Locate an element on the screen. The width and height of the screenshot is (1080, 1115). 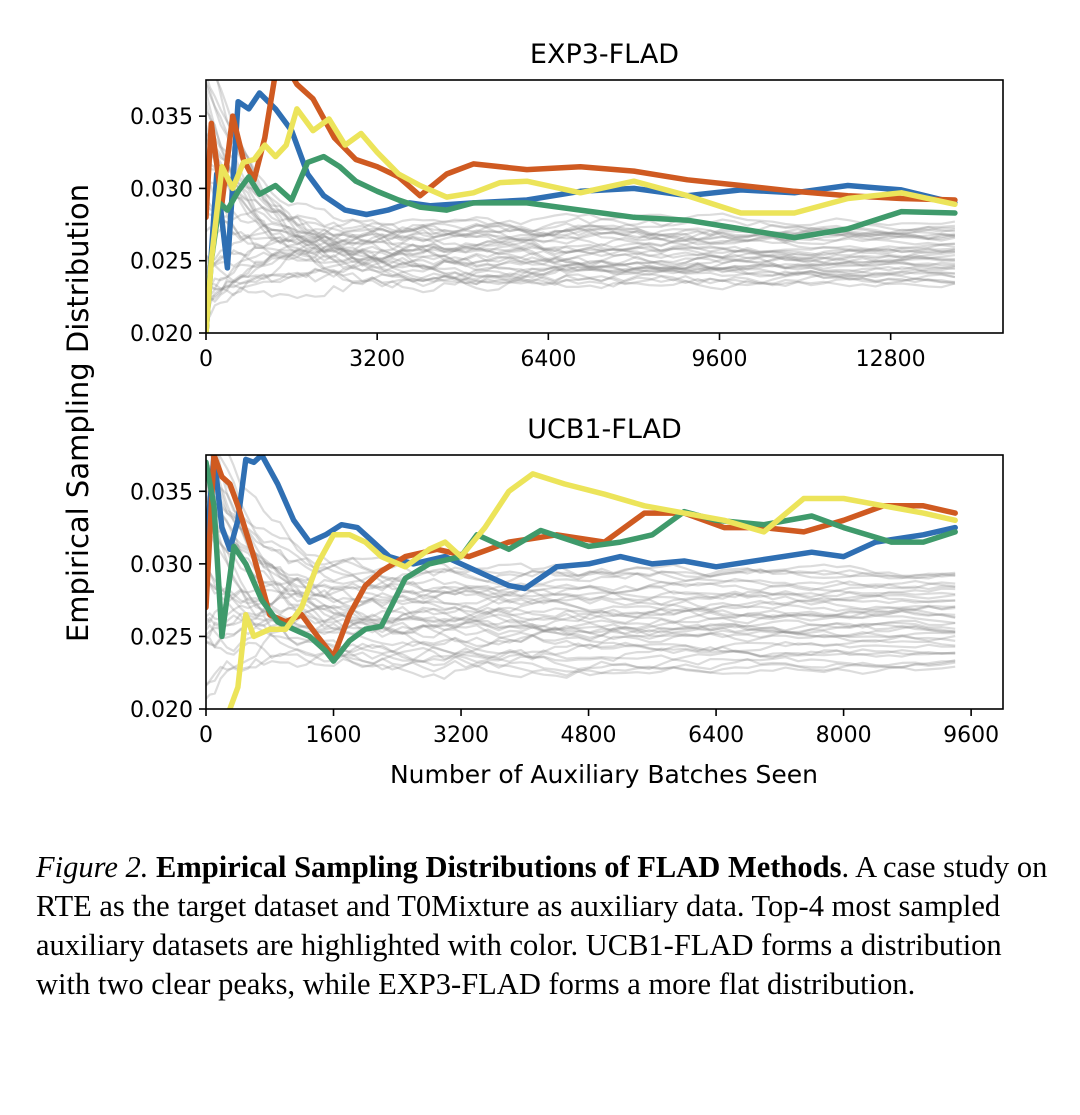
shared-x-axis-label: Number of Auxiliary Batches Seen is located at coordinates (604, 774).